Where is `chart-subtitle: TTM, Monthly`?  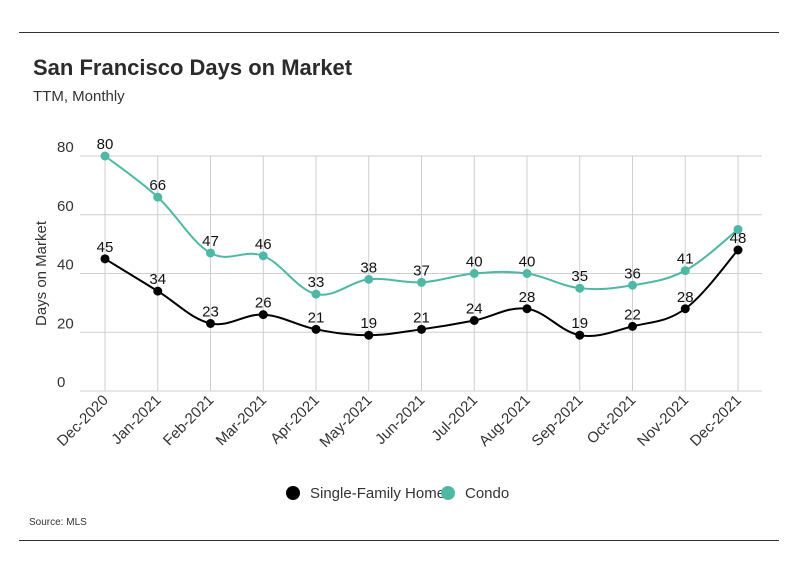
chart-subtitle: TTM, Monthly is located at coordinates (79, 96).